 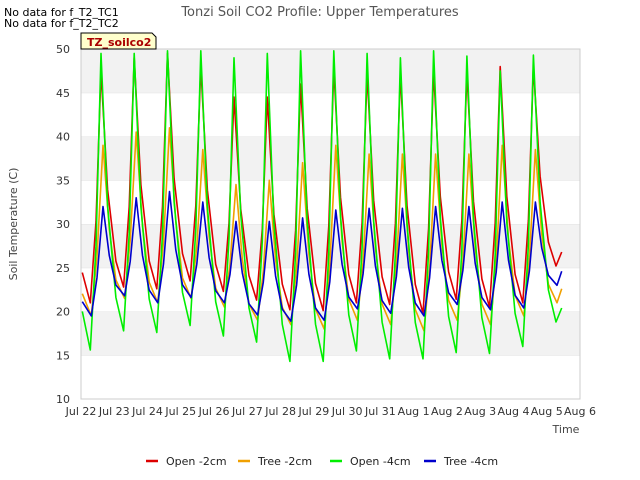 What do you see at coordinates (63, 312) in the screenshot?
I see `y-tick-label: 20` at bounding box center [63, 312].